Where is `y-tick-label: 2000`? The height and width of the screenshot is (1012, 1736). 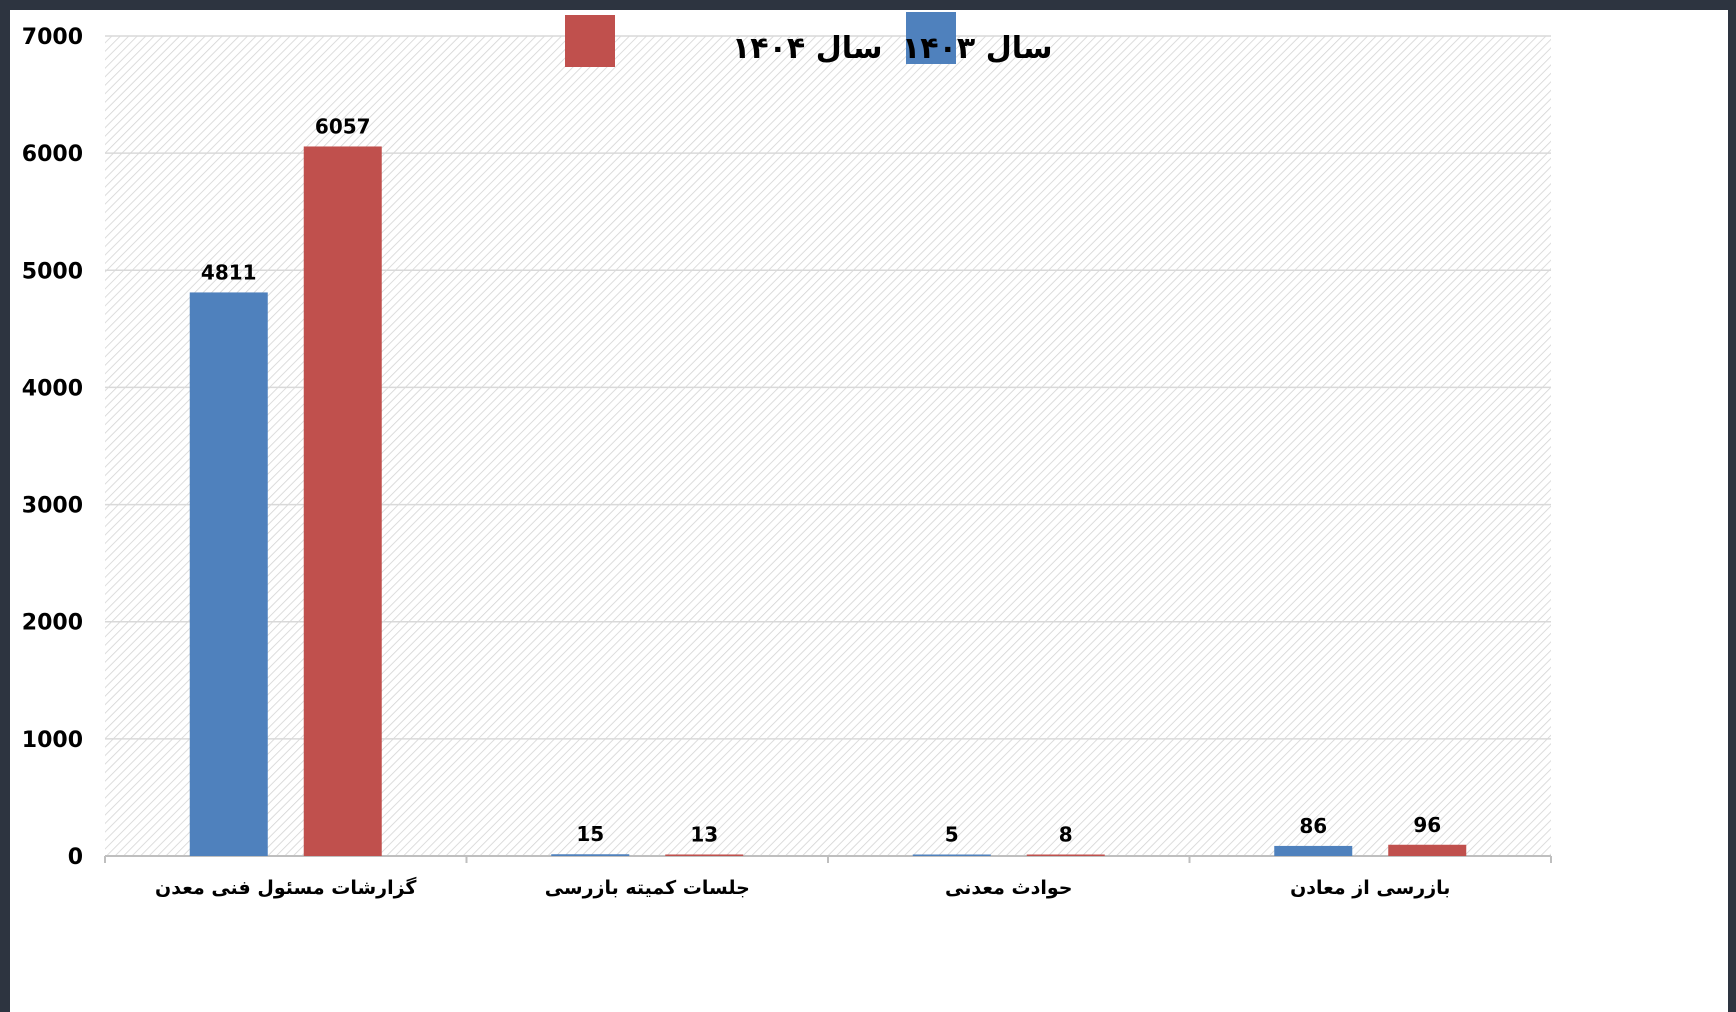 y-tick-label: 2000 is located at coordinates (52, 623).